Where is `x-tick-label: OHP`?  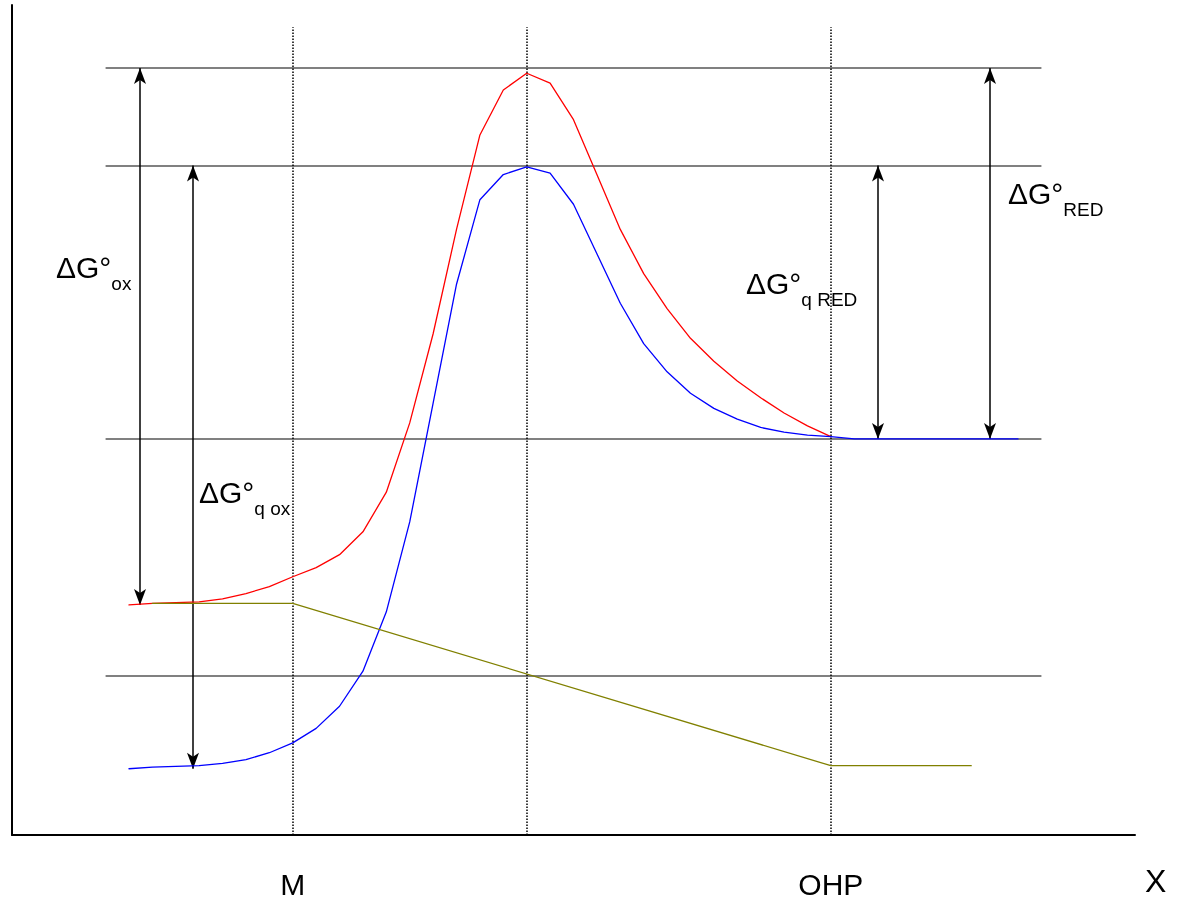
x-tick-label: OHP is located at coordinates (831, 884).